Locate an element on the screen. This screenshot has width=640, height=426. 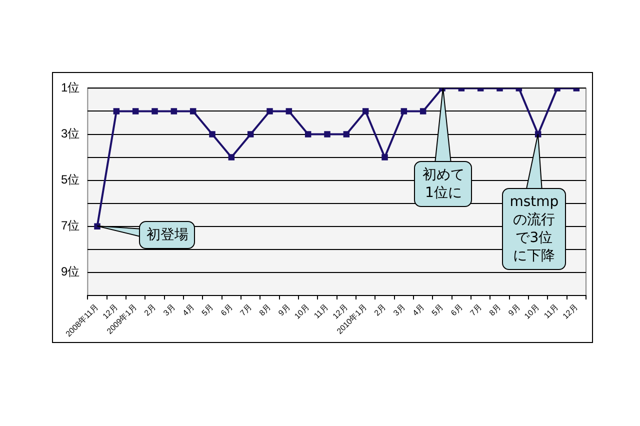
annotation: 初登場 is located at coordinates (167, 235).